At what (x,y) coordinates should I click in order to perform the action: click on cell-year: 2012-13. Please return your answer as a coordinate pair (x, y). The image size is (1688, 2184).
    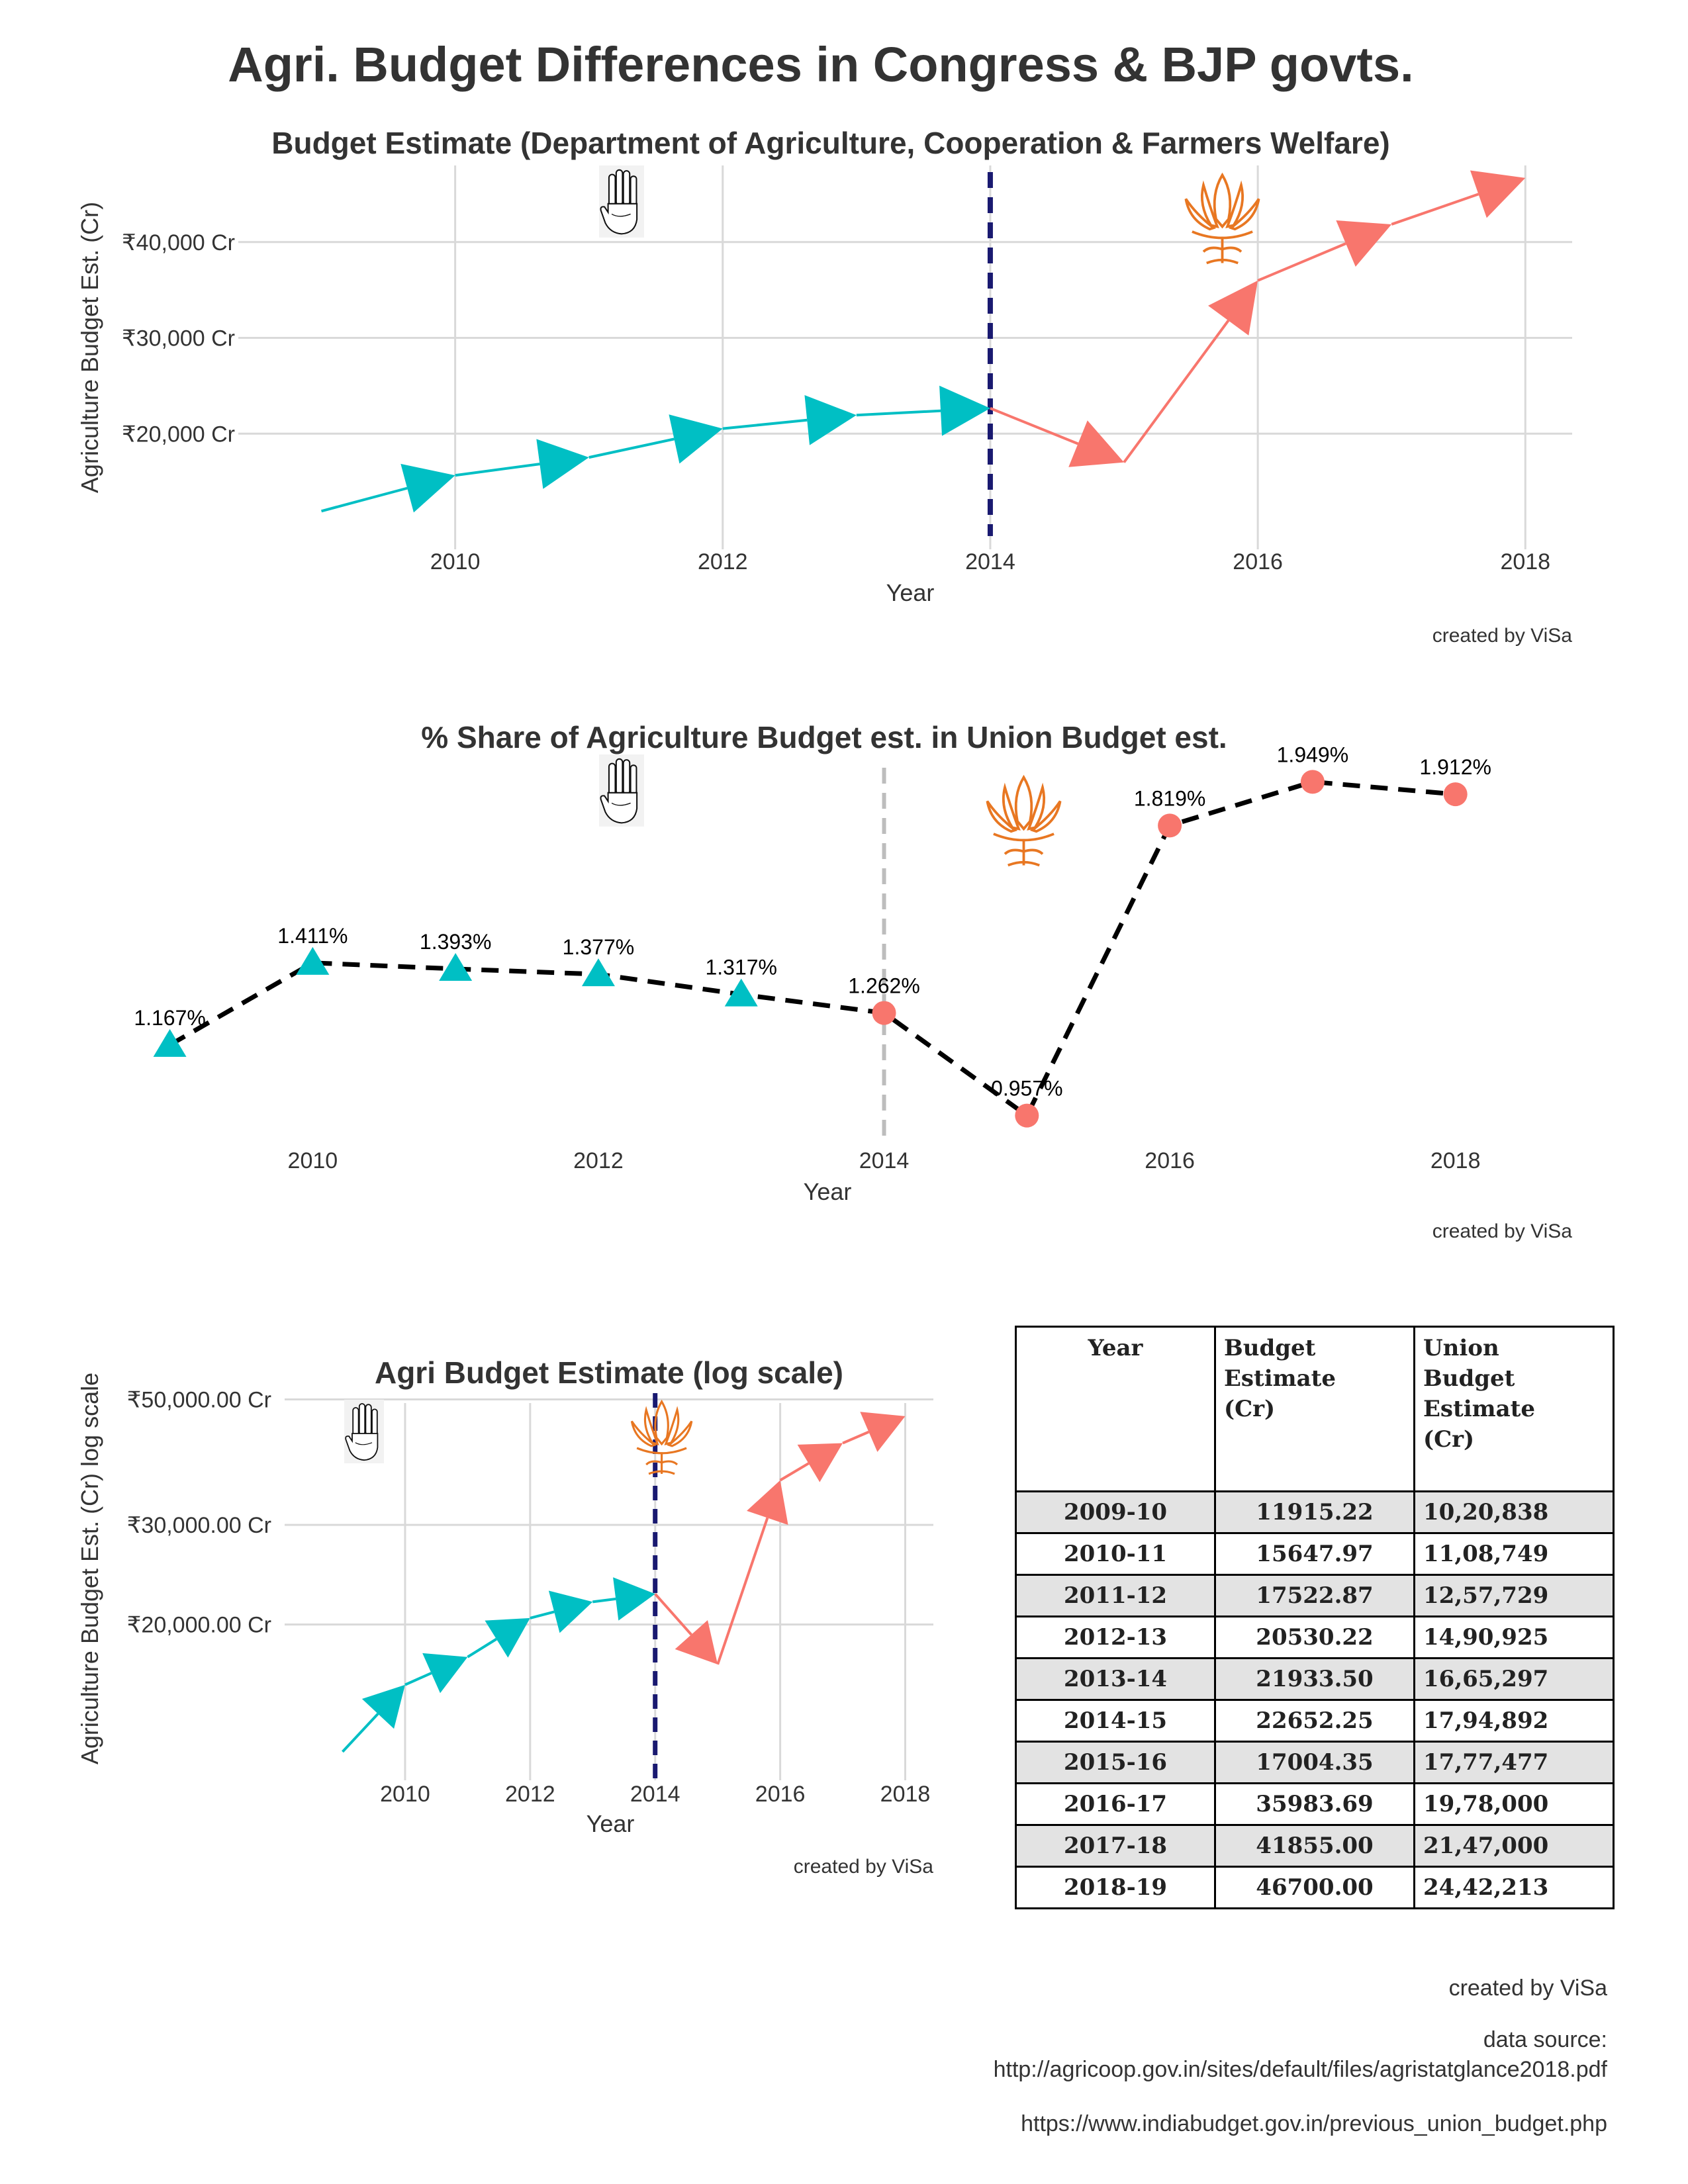
    Looking at the image, I should click on (1115, 1637).